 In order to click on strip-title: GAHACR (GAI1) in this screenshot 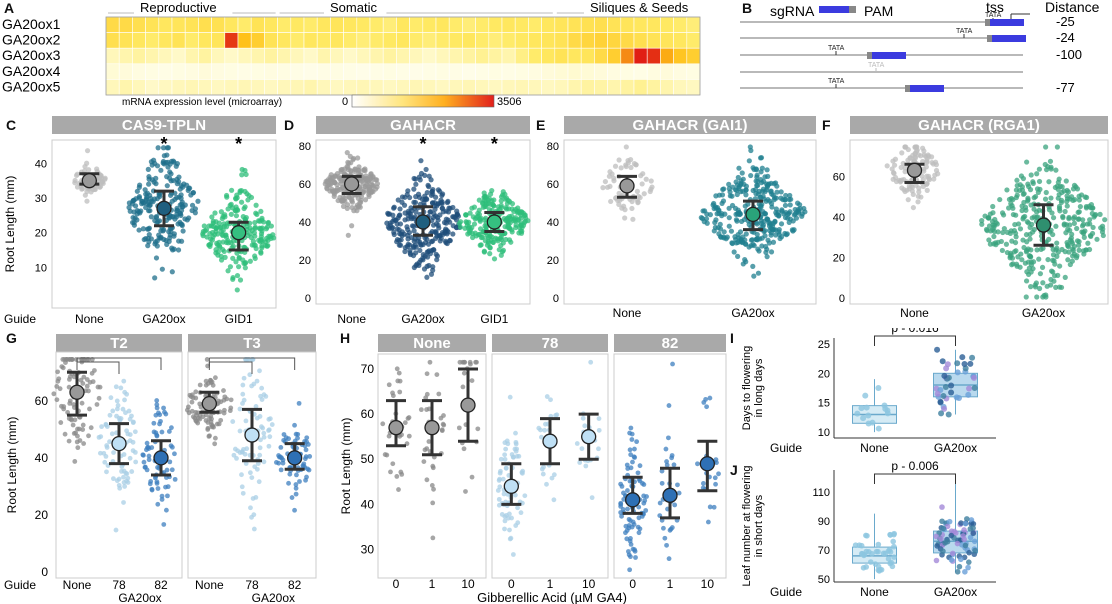, I will do `click(690, 125)`.